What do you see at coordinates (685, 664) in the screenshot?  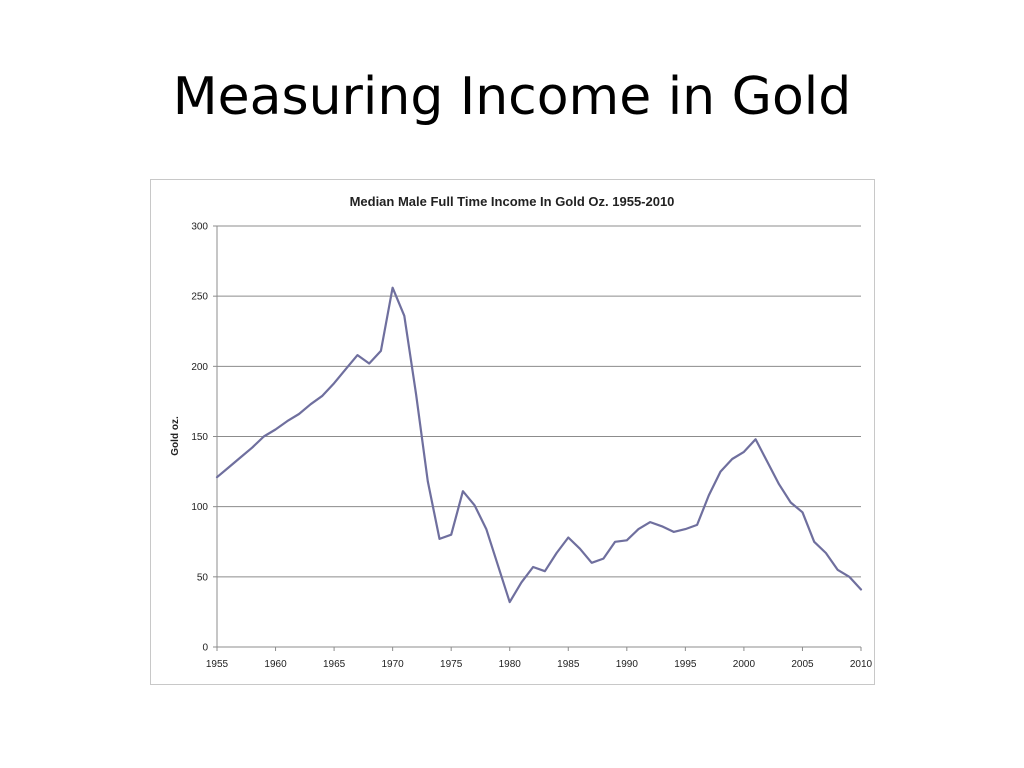 I see `x-tick-label-1995: 1995` at bounding box center [685, 664].